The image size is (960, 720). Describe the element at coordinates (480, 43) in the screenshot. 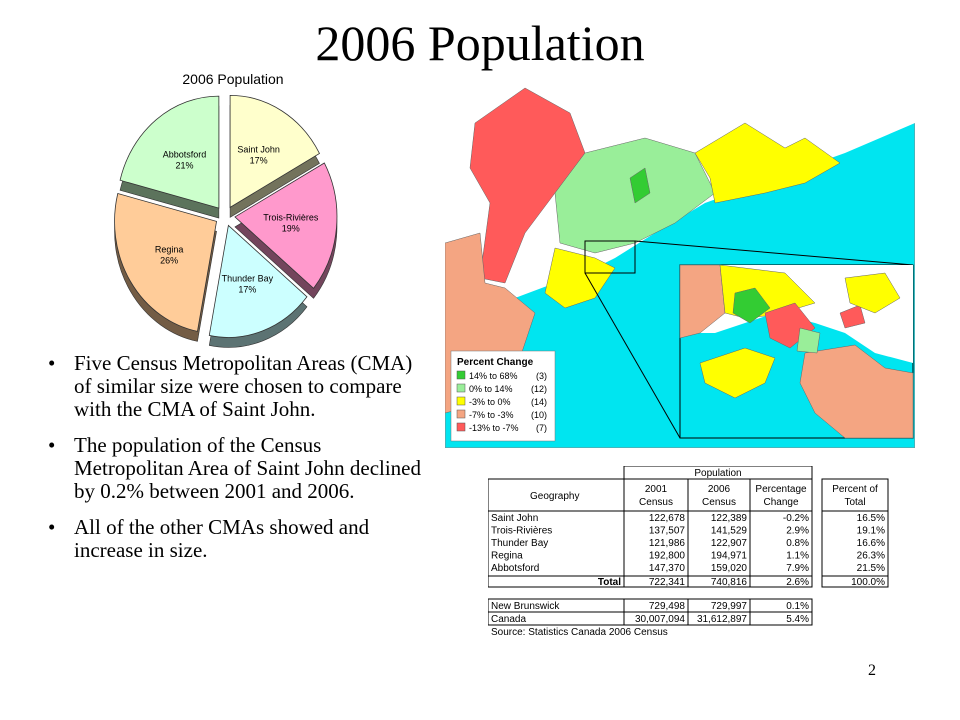

I see `slide-title: 2006 Population` at that location.